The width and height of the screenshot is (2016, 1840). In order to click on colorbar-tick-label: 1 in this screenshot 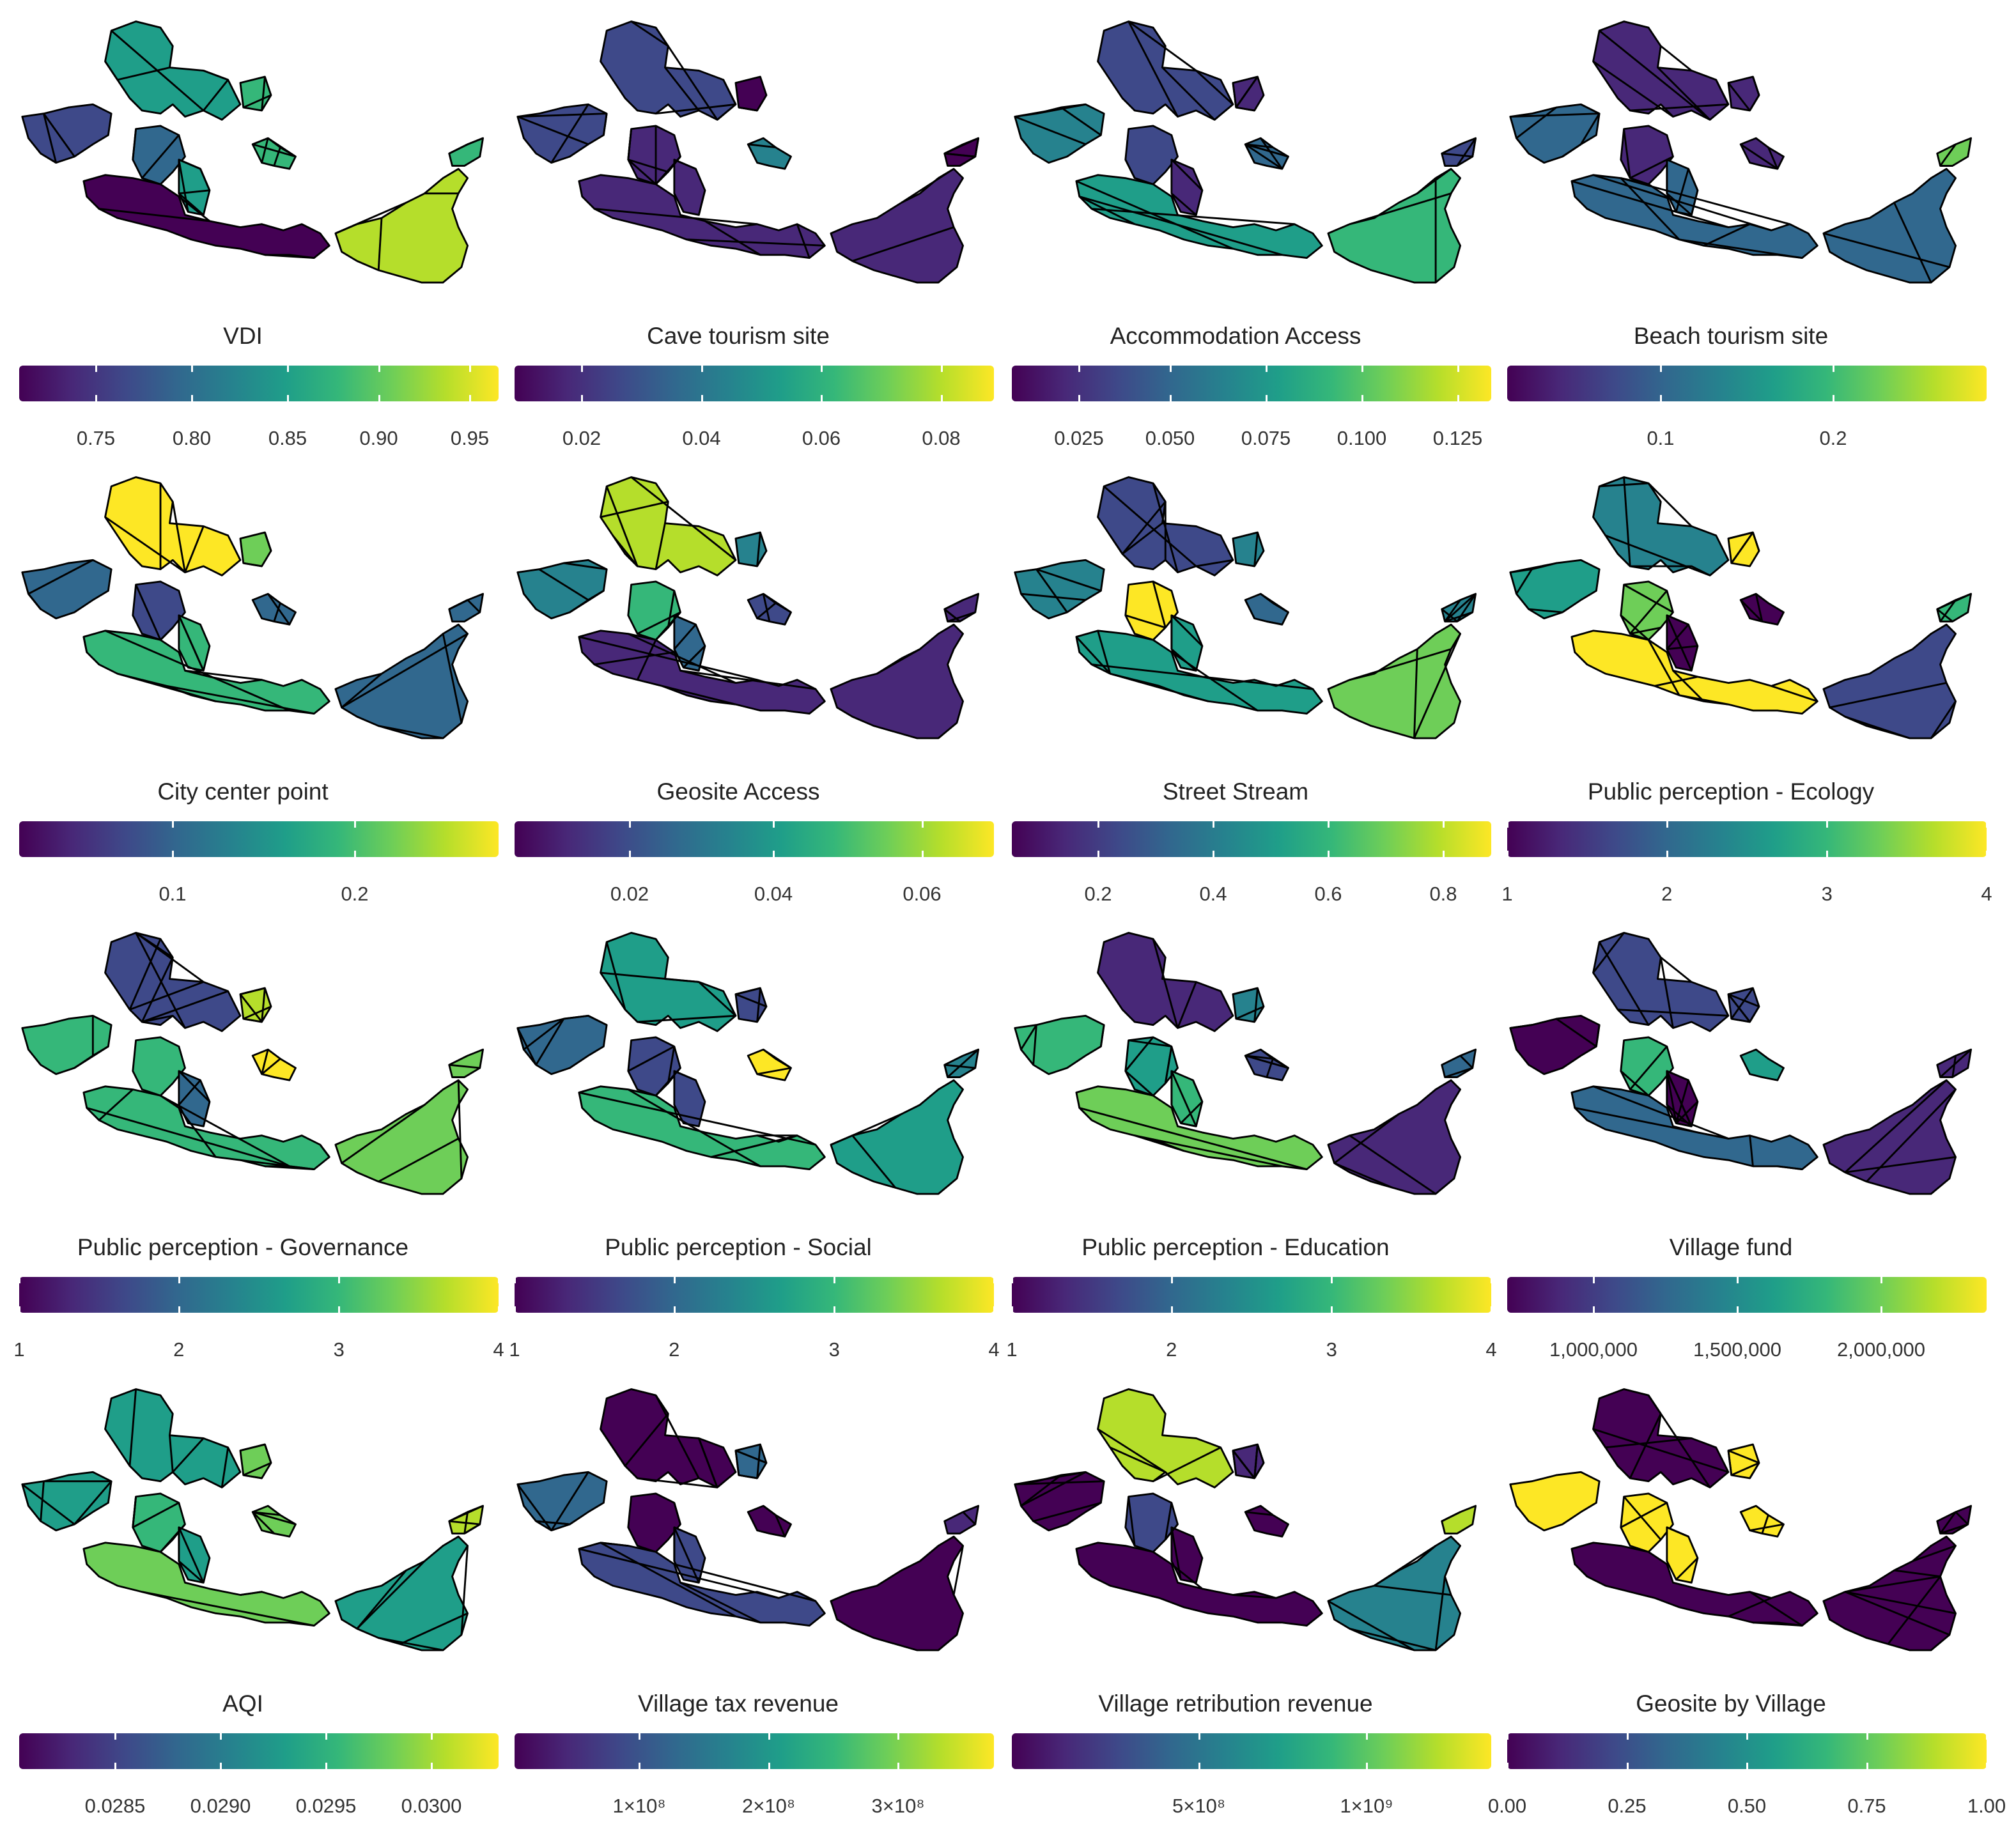, I will do `click(1507, 894)`.